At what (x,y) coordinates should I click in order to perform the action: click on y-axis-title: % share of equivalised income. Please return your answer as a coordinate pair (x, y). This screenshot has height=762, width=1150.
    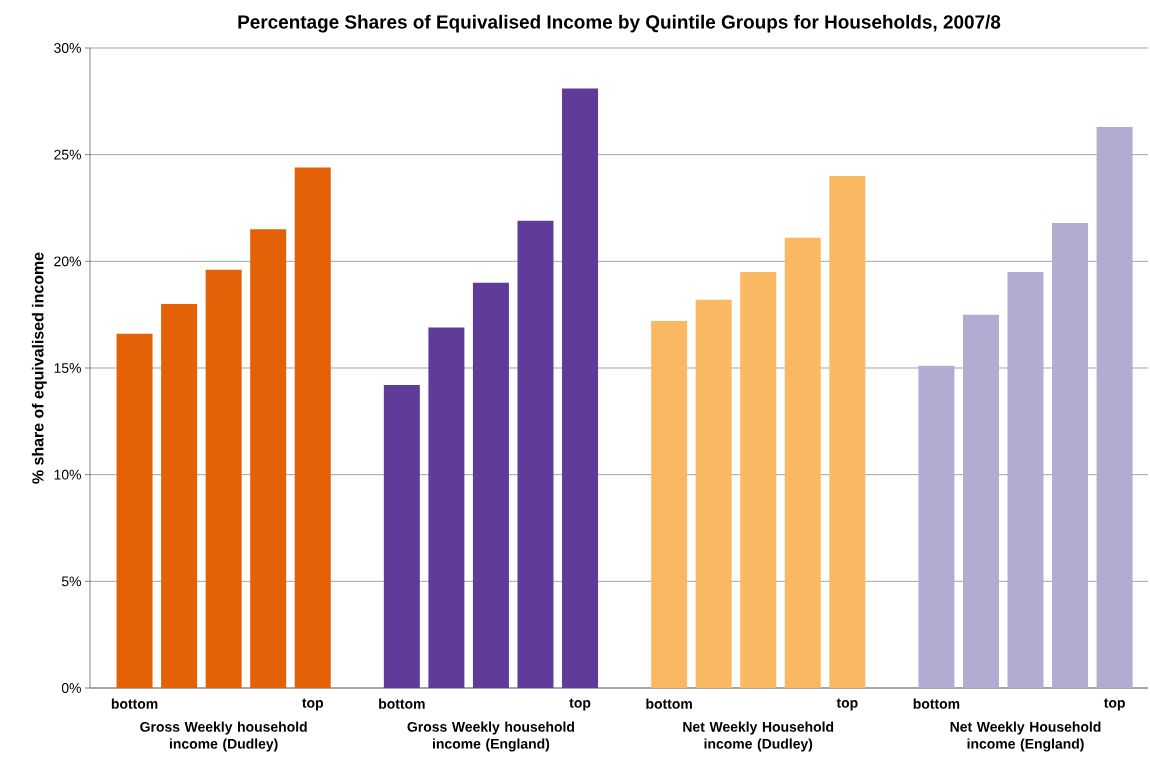
    Looking at the image, I should click on (39, 368).